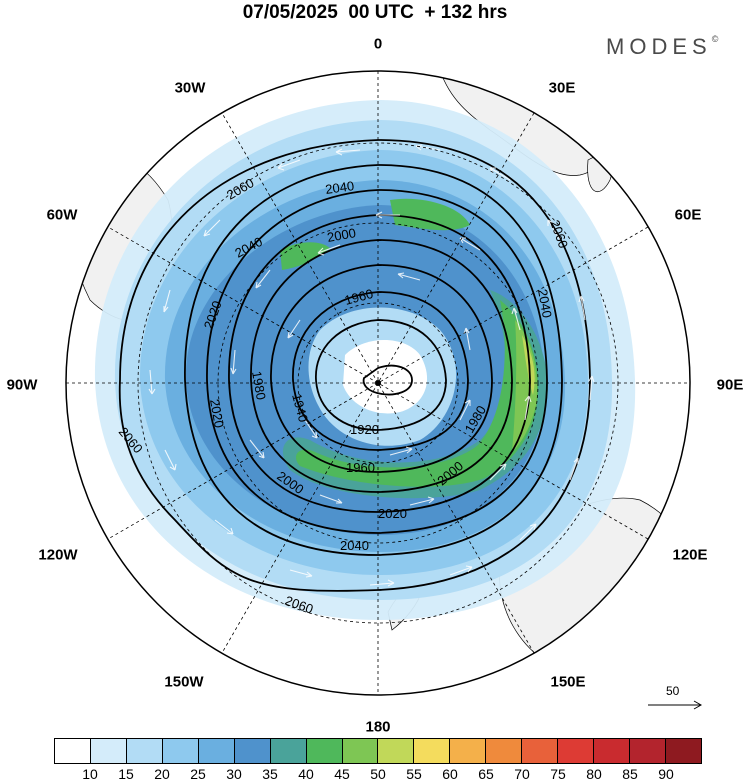  Describe the element at coordinates (568, 682) in the screenshot. I see `lon-label-150e: 150E` at that location.